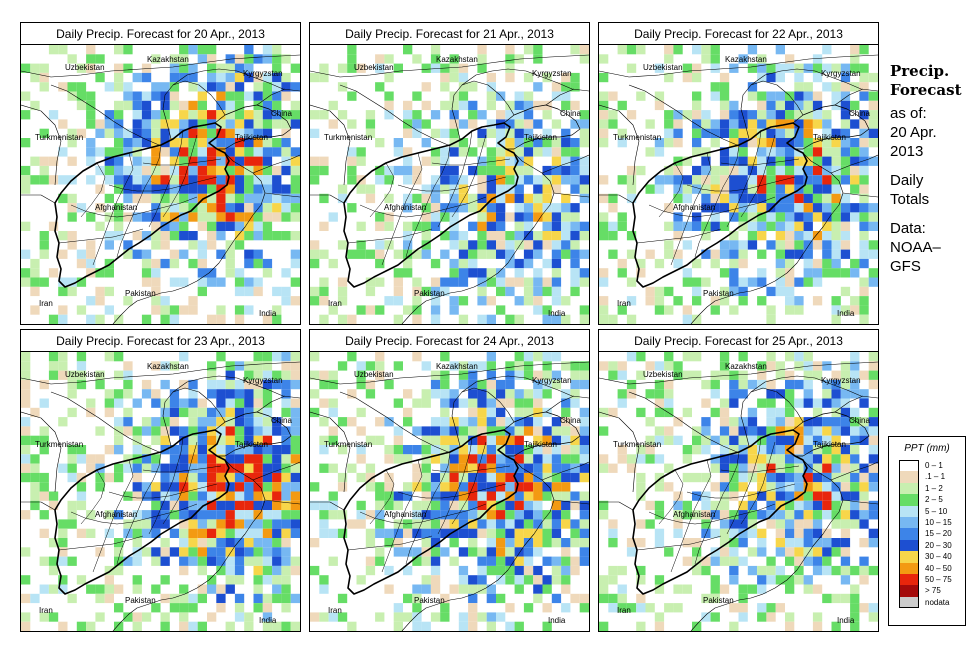 The height and width of the screenshot is (646, 975). Describe the element at coordinates (429, 600) in the screenshot. I see `country-label-pakistan: Pakistan` at that location.